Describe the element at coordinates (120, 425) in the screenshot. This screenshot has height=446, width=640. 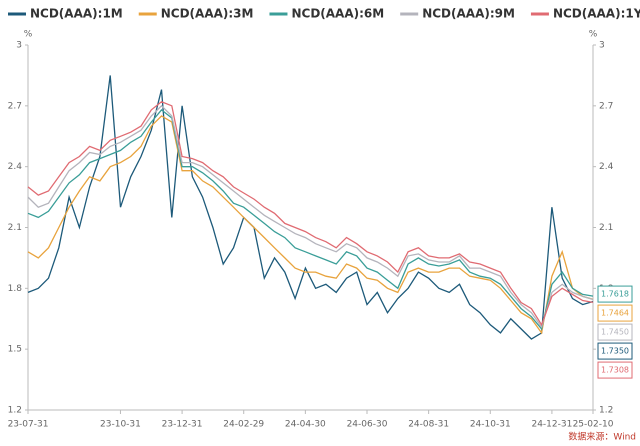
I see `x-tick-label: 23-10-31` at that location.